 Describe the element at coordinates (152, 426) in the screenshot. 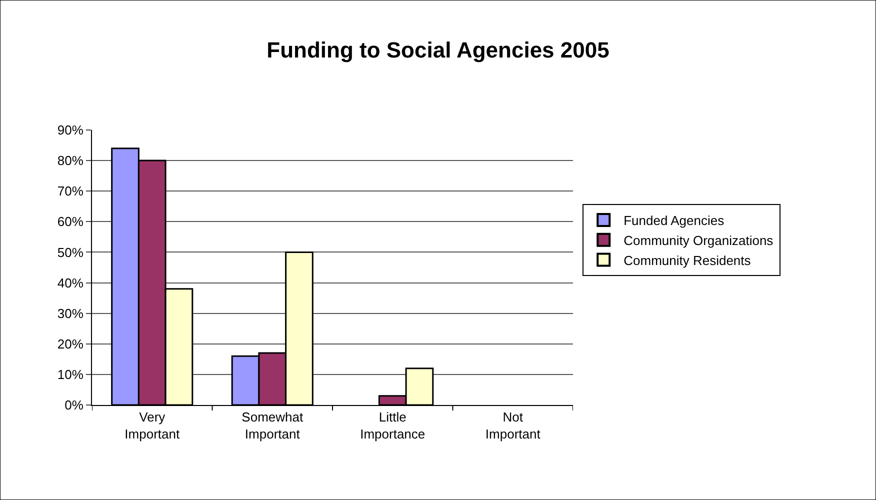

I see `x-tick-label: Very Important` at that location.